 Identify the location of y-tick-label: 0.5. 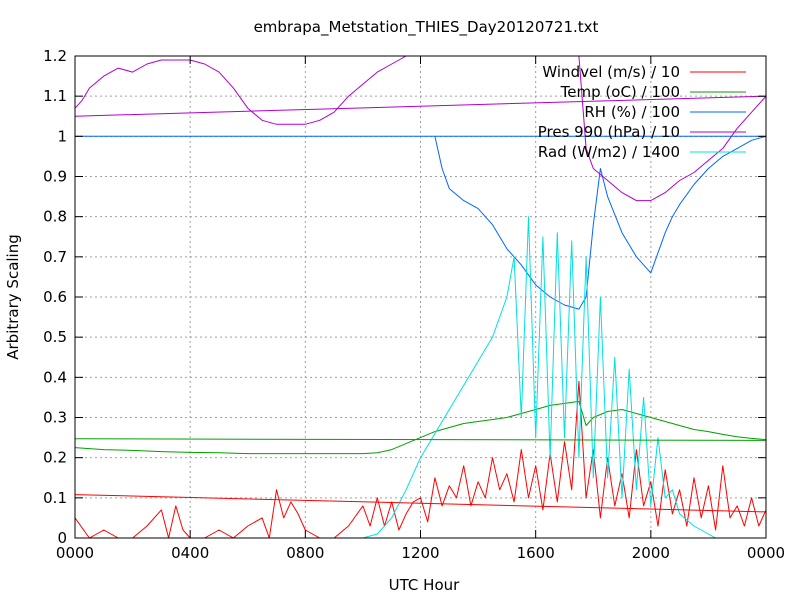
(55, 337).